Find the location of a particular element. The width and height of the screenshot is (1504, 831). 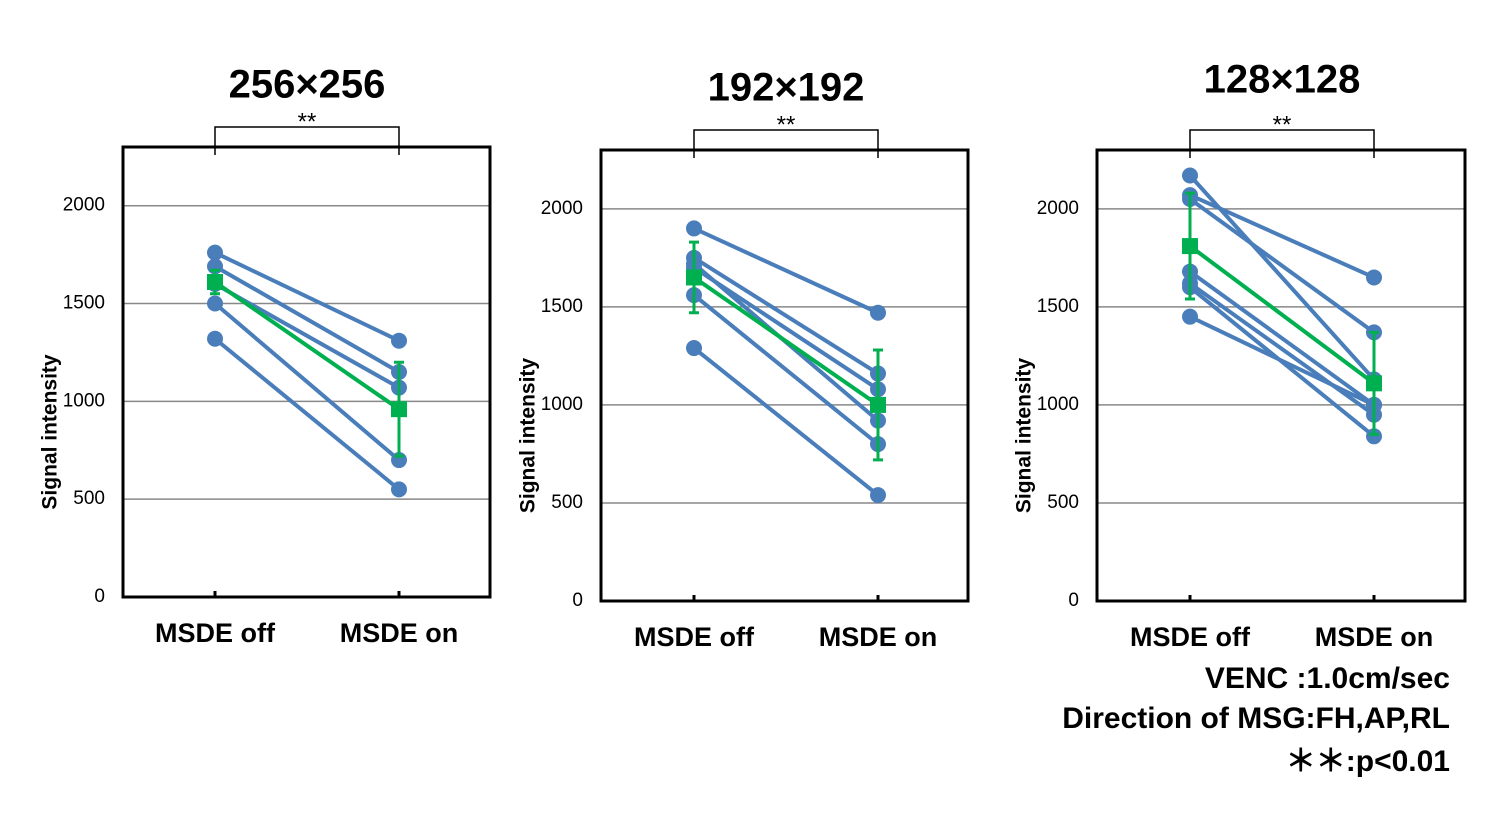

chart-title: 128×128 is located at coordinates (1282, 80).